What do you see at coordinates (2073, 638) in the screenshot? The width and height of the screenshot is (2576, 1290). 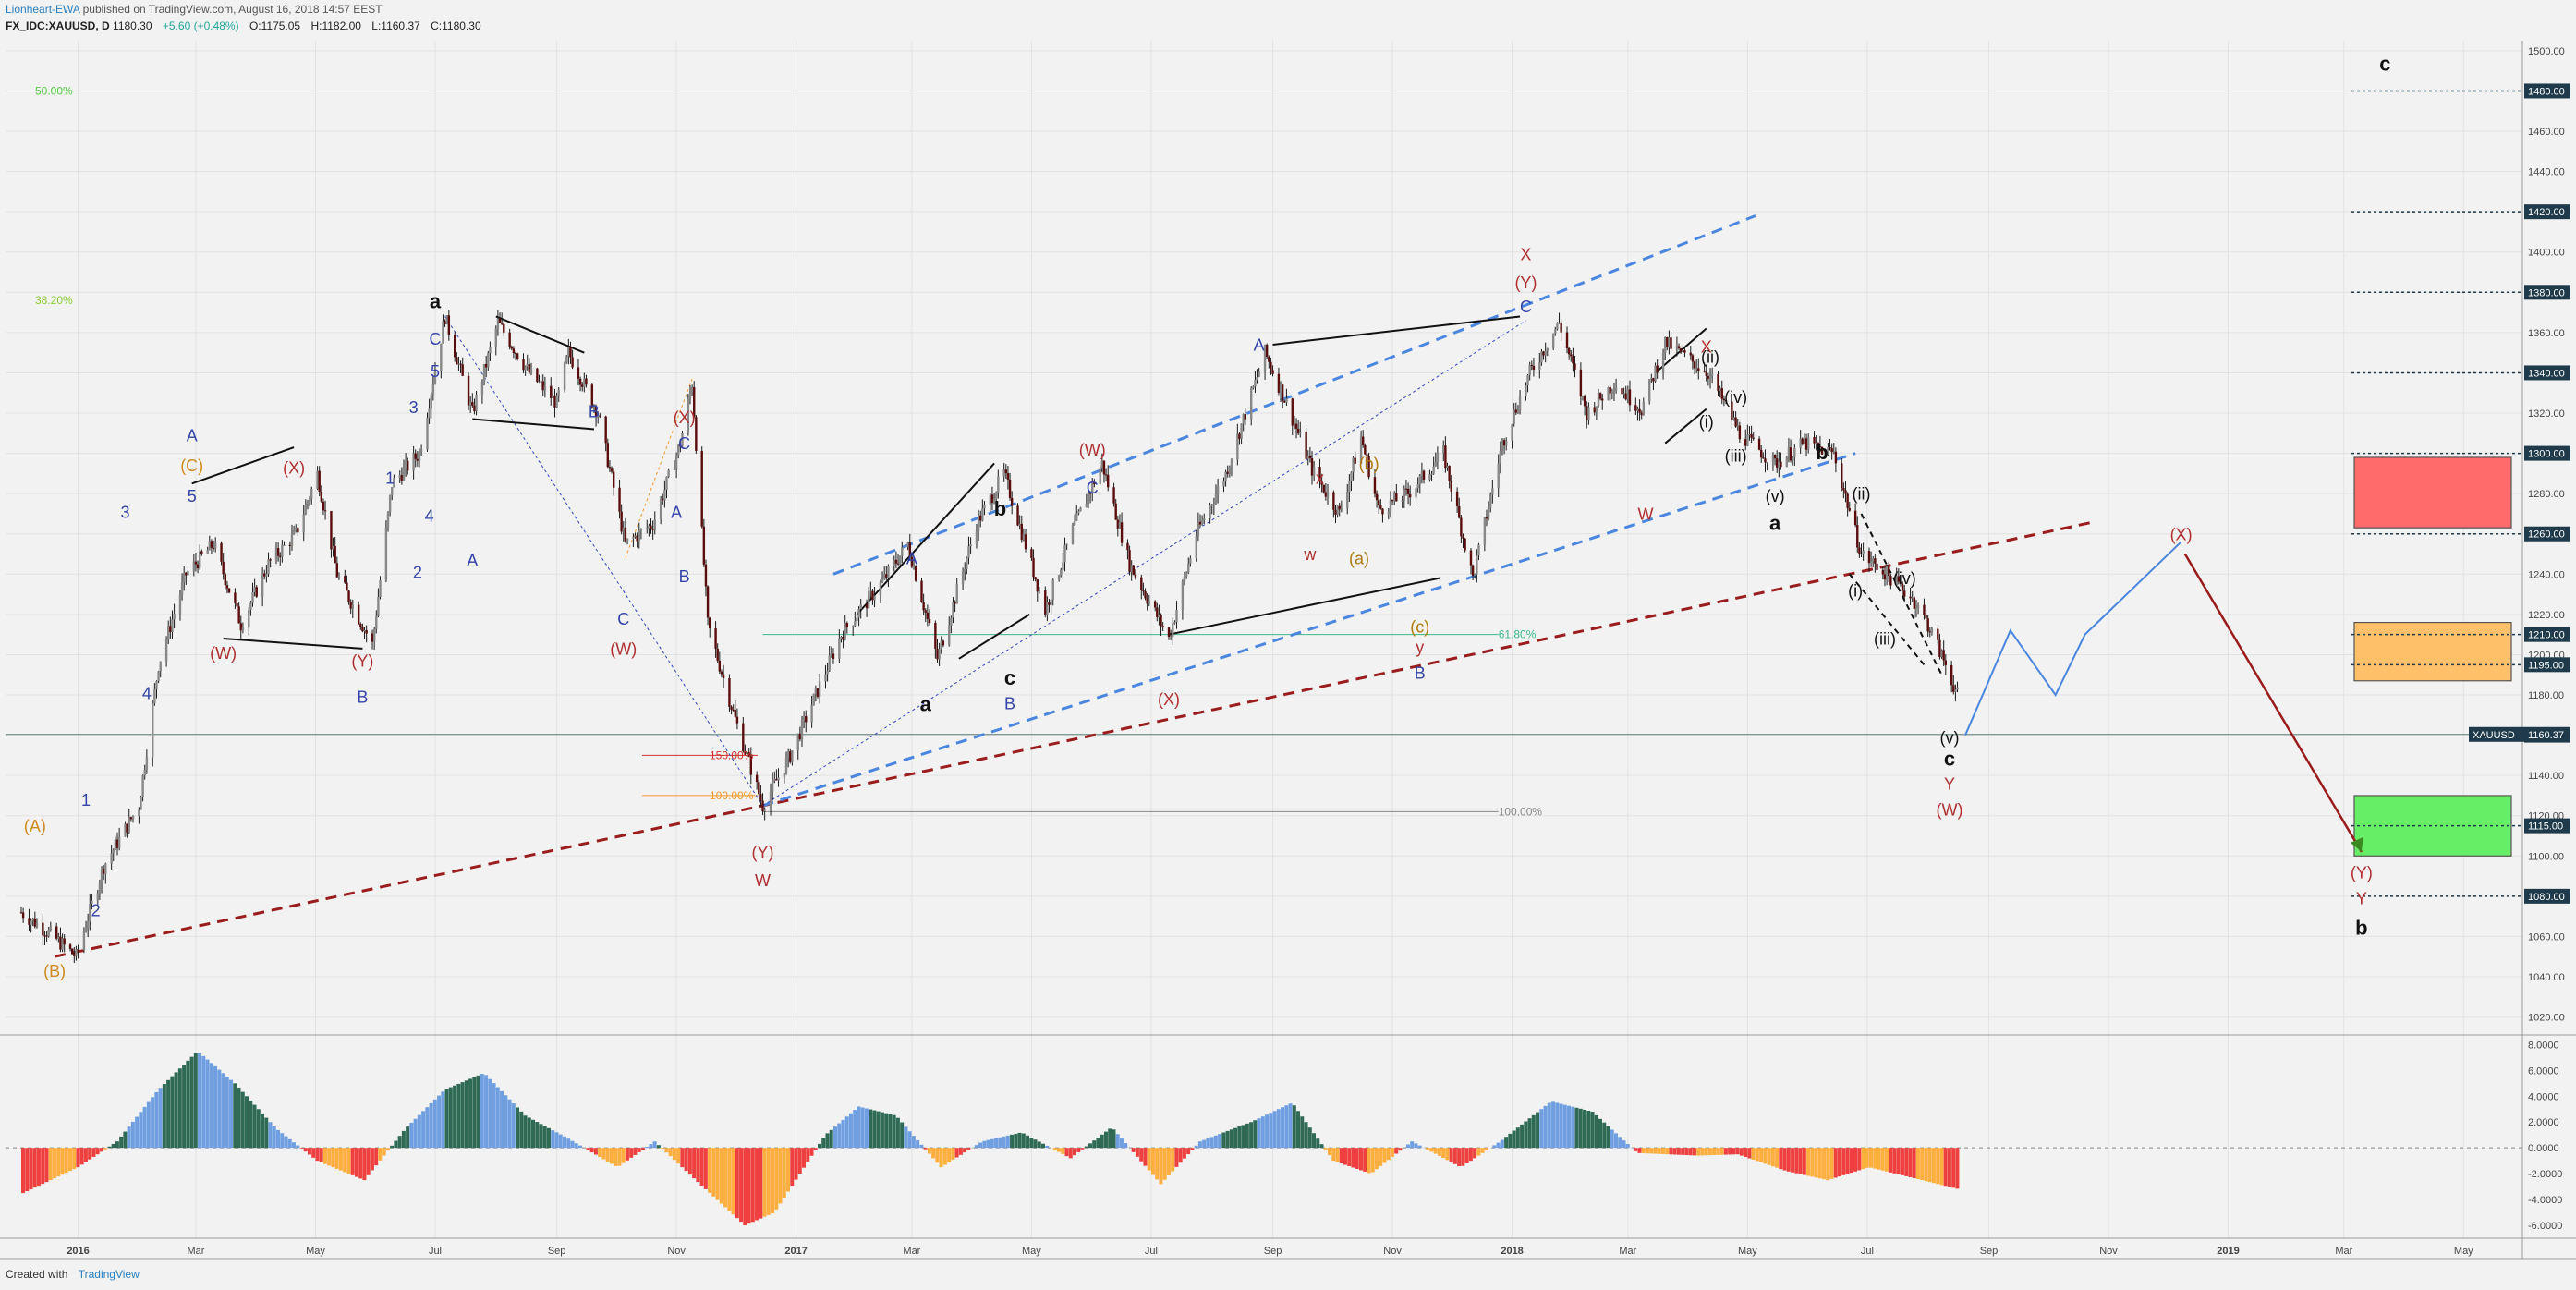 I see `projection-path` at bounding box center [2073, 638].